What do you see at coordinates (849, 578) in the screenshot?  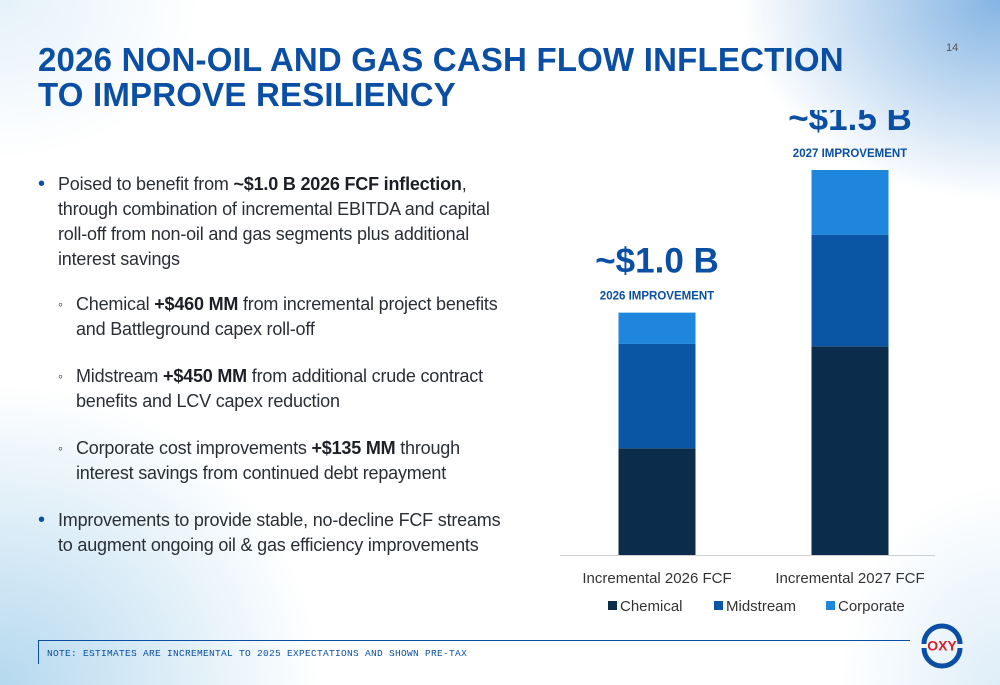 I see `x-tick-label-2: Incremental 2027 FCF` at bounding box center [849, 578].